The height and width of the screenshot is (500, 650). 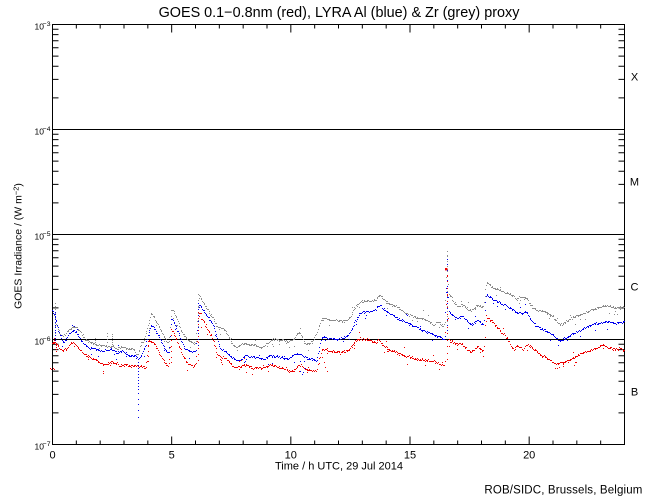 What do you see at coordinates (47, 234) in the screenshot?
I see `svg-text: −5` at bounding box center [47, 234].